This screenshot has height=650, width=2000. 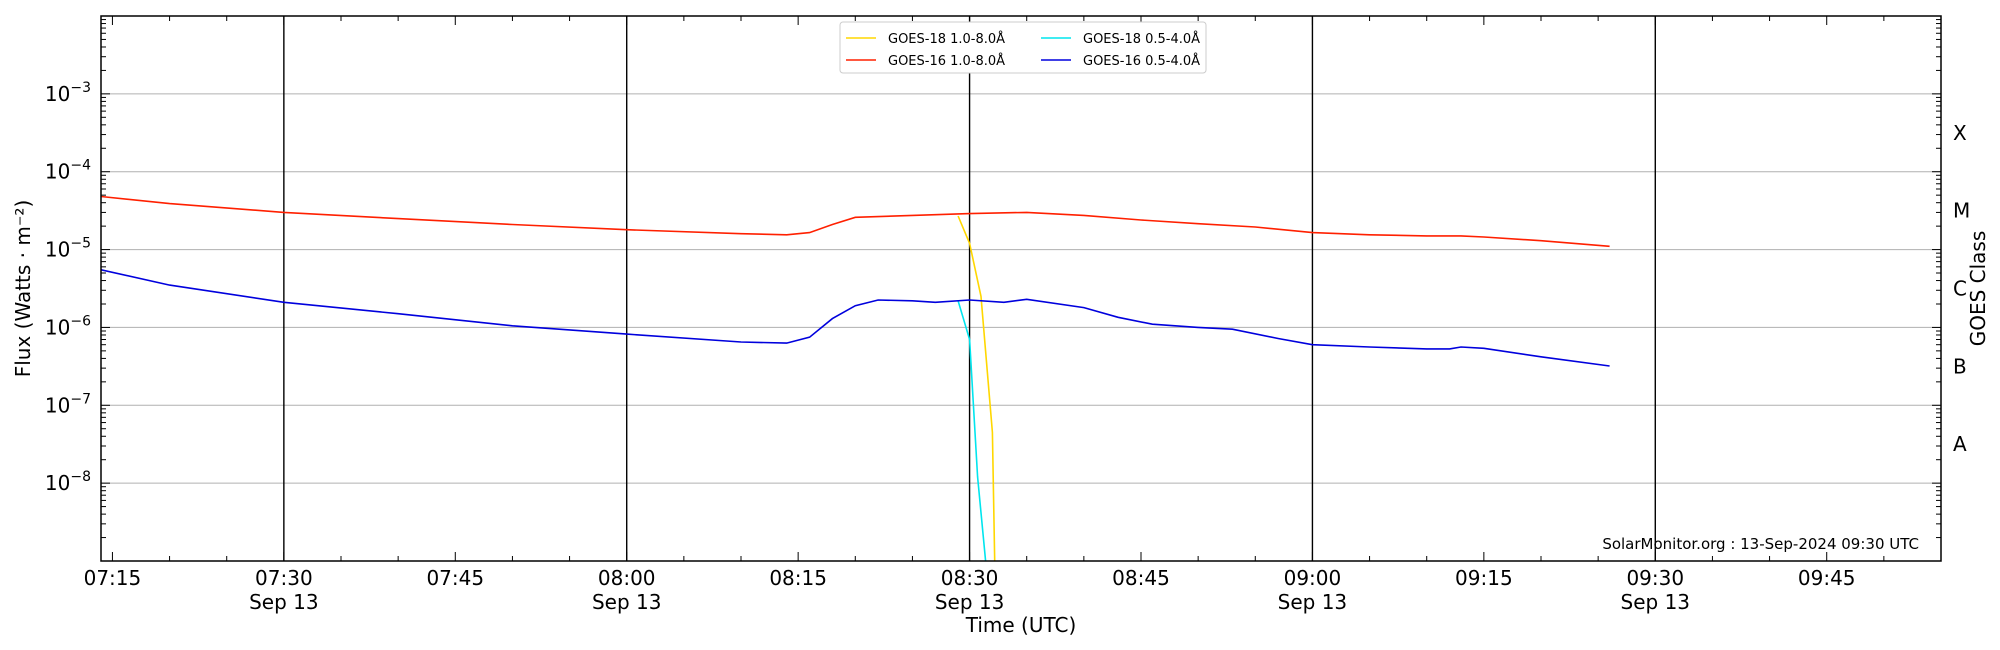 What do you see at coordinates (1961, 211) in the screenshot?
I see `goes-class-label: M` at bounding box center [1961, 211].